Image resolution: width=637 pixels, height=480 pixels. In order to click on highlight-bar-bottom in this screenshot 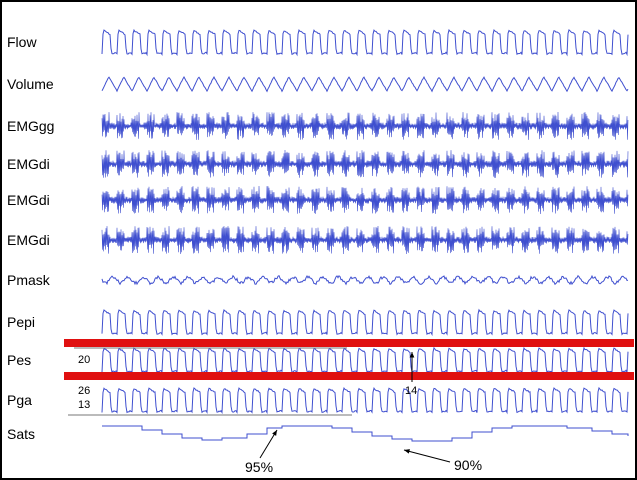, I will do `click(349, 376)`.